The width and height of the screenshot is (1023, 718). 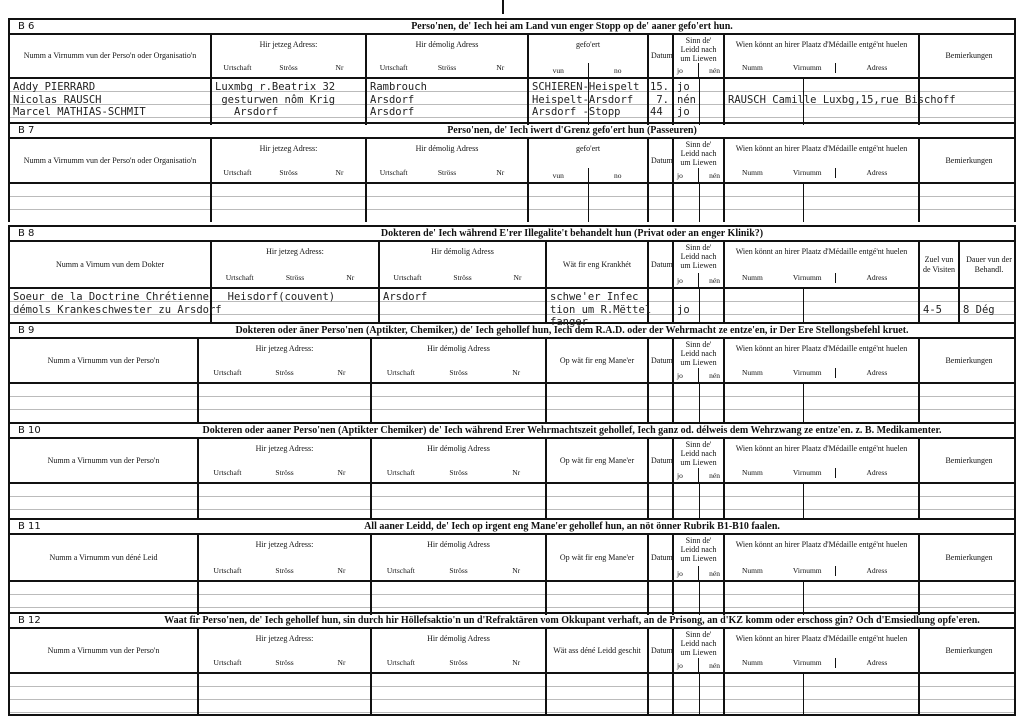 I want to click on data-cell-demolig: Rambrouch Arsdorf Arsdorf, so click(x=448, y=102).